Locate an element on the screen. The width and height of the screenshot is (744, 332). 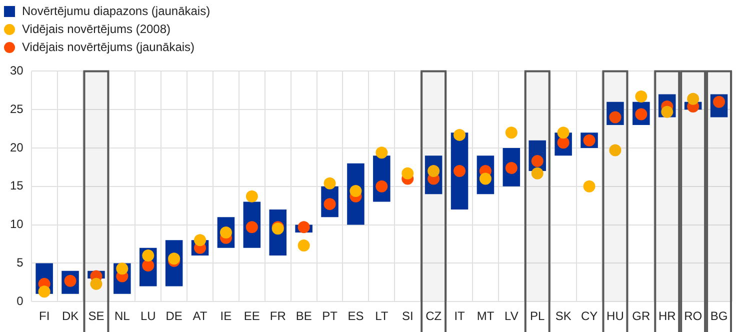
x-tick-label: MT is located at coordinates (485, 316).